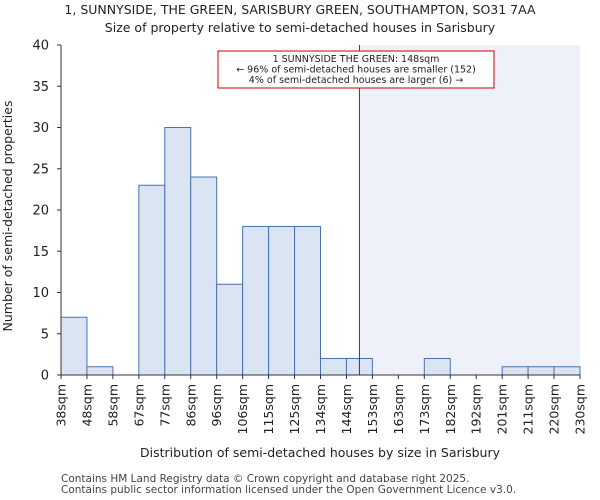 The height and width of the screenshot is (500, 600). What do you see at coordinates (580, 409) in the screenshot?
I see `x-tick-label: 230sqm` at bounding box center [580, 409].